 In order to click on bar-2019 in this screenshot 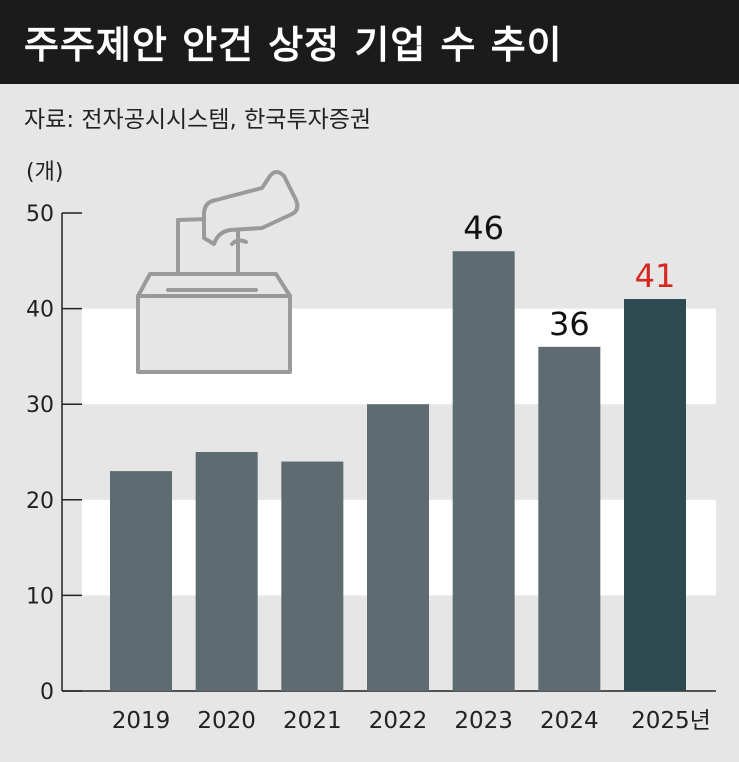, I will do `click(141, 581)`.